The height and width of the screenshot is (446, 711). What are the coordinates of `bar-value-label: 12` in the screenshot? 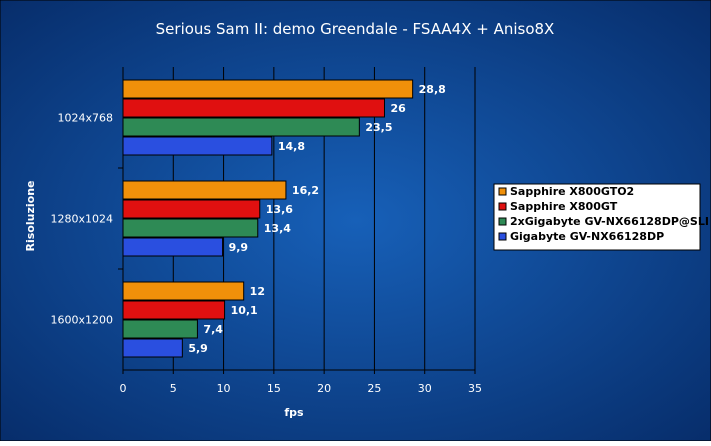 It's located at (257, 291).